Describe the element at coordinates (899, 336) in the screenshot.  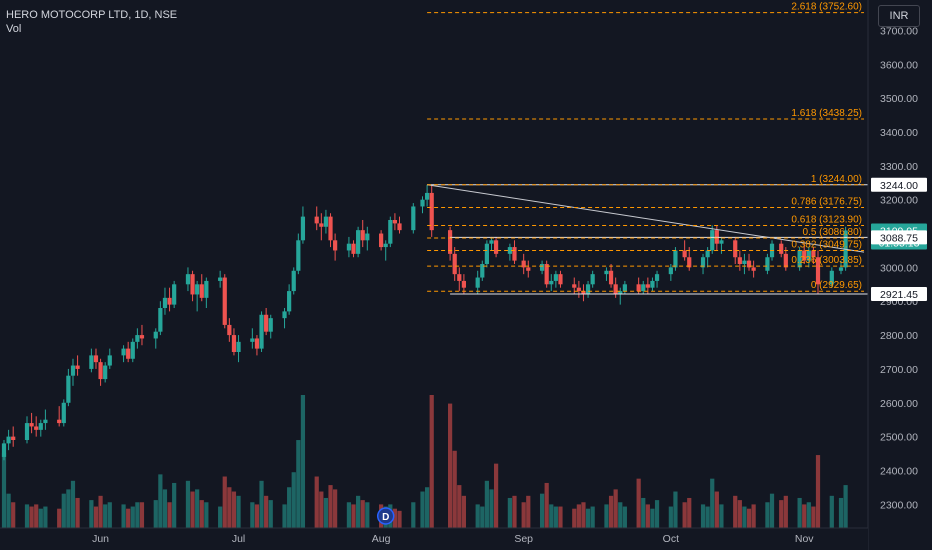
I see `price-tick-label: 2800.00` at that location.